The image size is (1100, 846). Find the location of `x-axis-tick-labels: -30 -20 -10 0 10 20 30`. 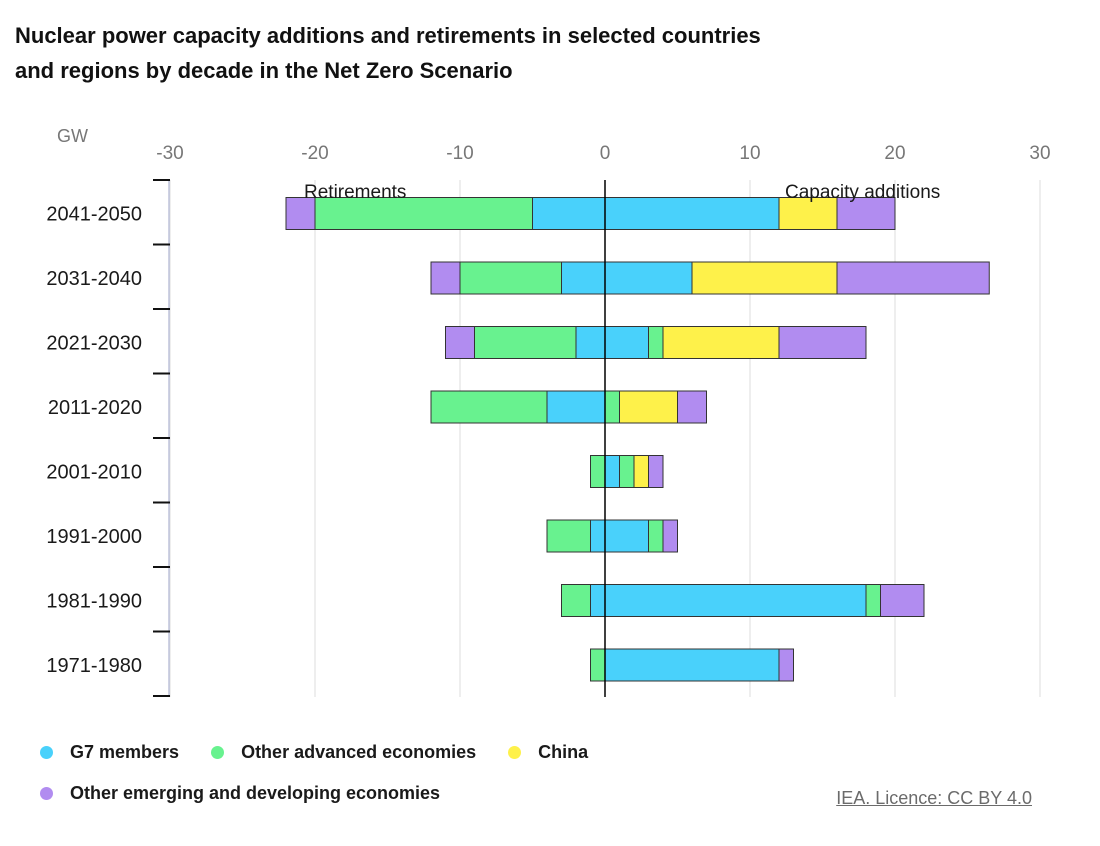

x-axis-tick-labels: -30 -20 -10 0 10 20 30 is located at coordinates (603, 153).